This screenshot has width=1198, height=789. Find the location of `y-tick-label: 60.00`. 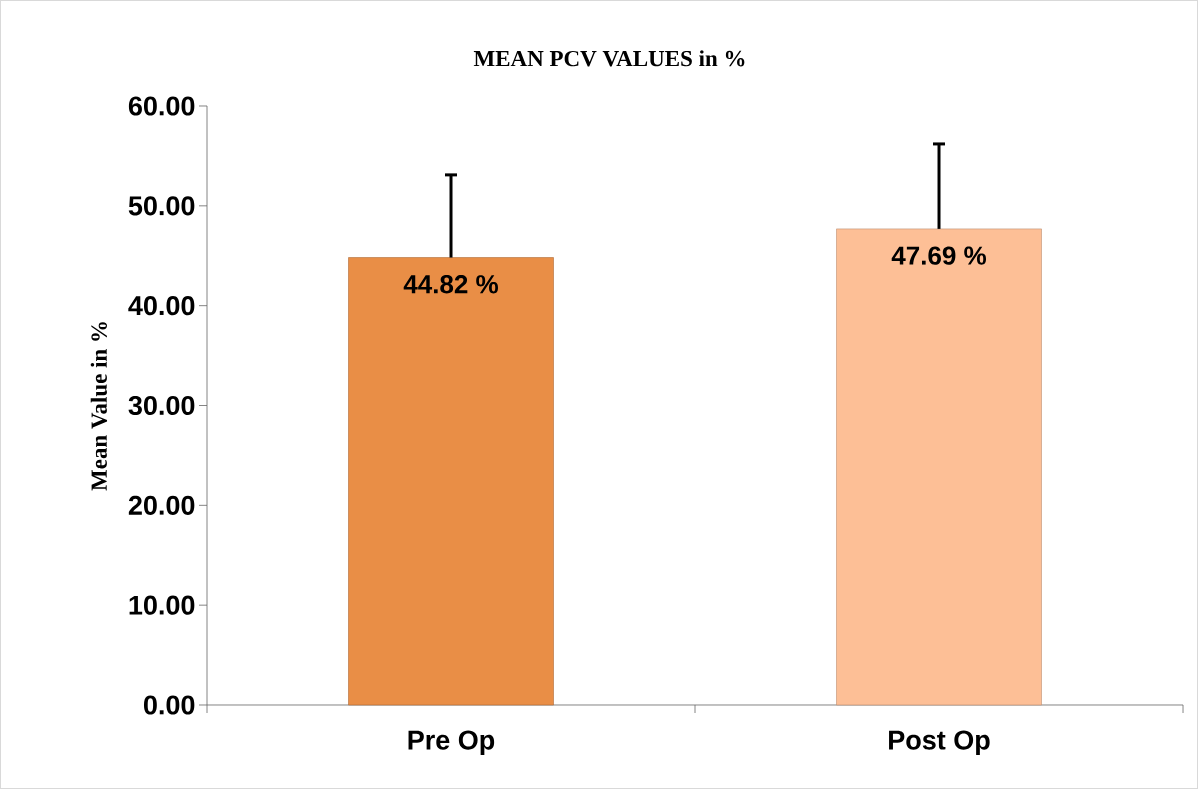

y-tick-label: 60.00 is located at coordinates (161, 106).